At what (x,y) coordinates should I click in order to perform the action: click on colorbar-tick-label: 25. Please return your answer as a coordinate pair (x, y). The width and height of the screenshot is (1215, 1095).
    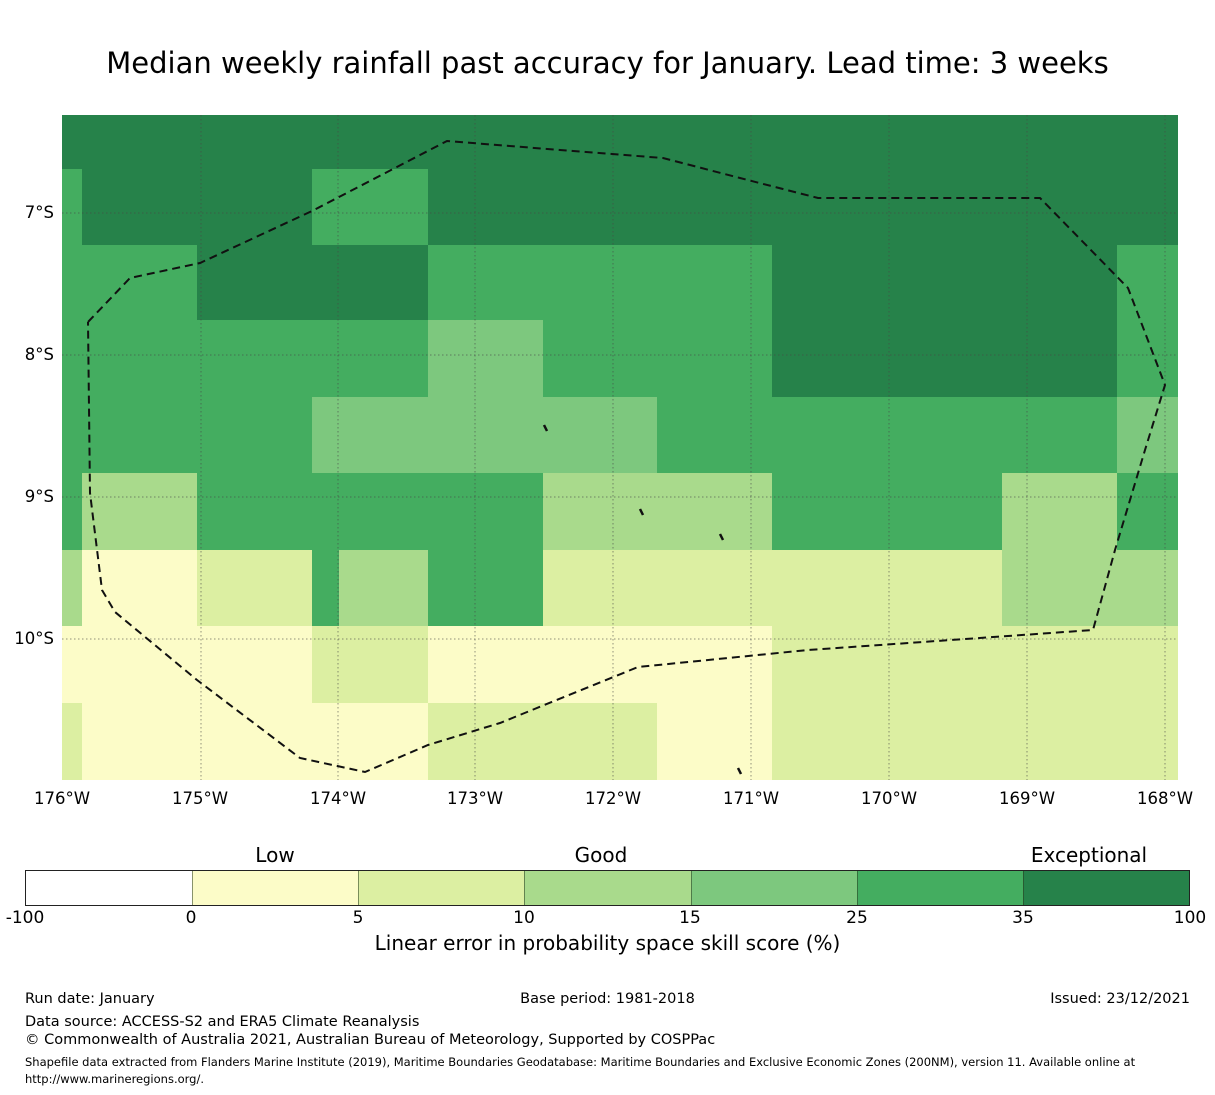
    Looking at the image, I should click on (857, 918).